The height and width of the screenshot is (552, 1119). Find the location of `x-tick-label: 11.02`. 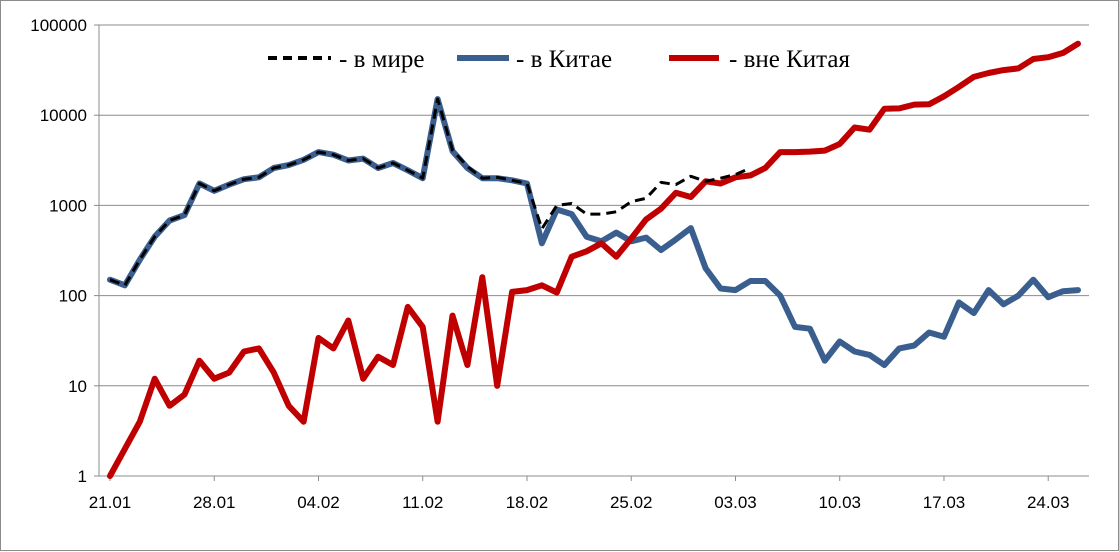

x-tick-label: 11.02 is located at coordinates (422, 502).